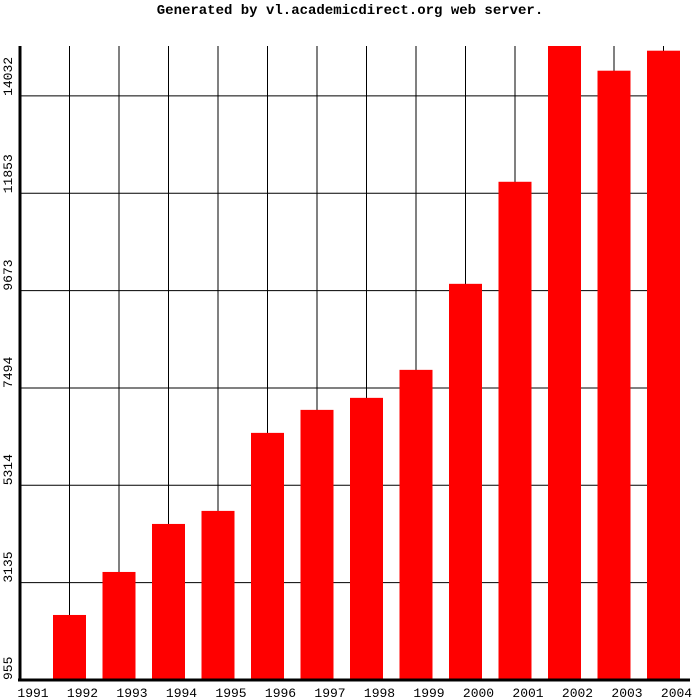  What do you see at coordinates (32, 693) in the screenshot?
I see `x-tick-label: 1991` at bounding box center [32, 693].